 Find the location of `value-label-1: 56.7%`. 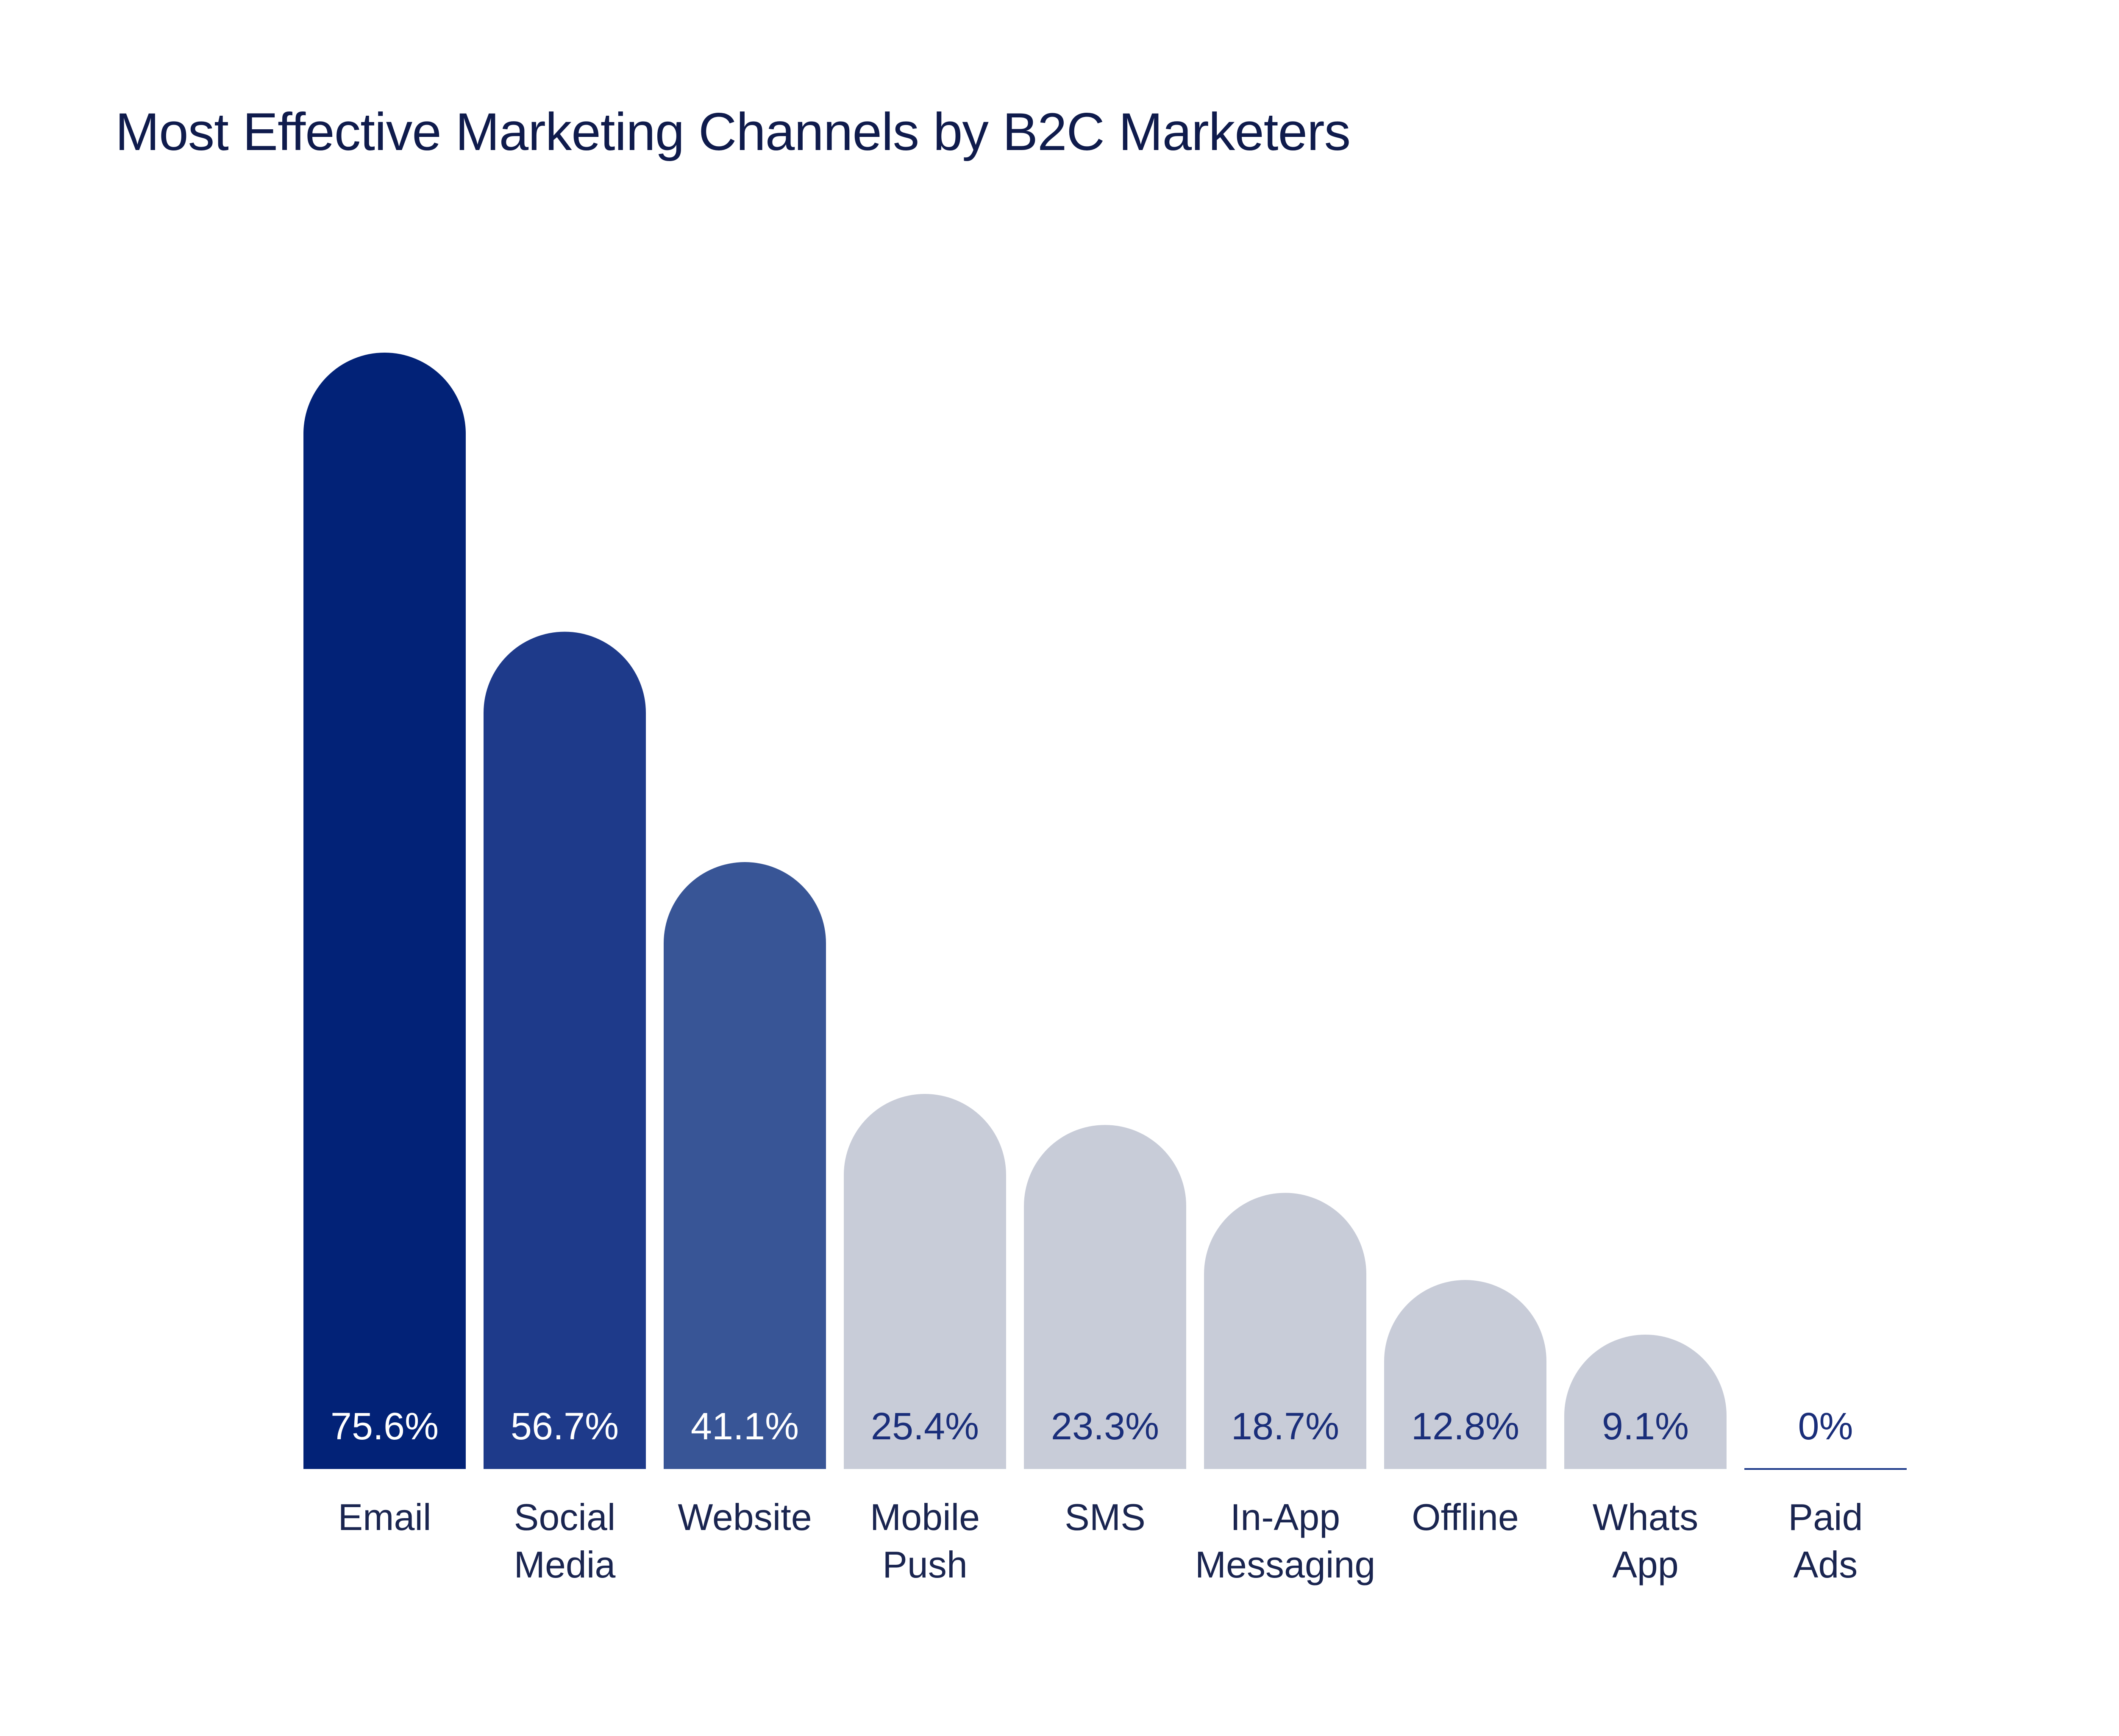

value-label-1: 56.7% is located at coordinates (565, 1426).